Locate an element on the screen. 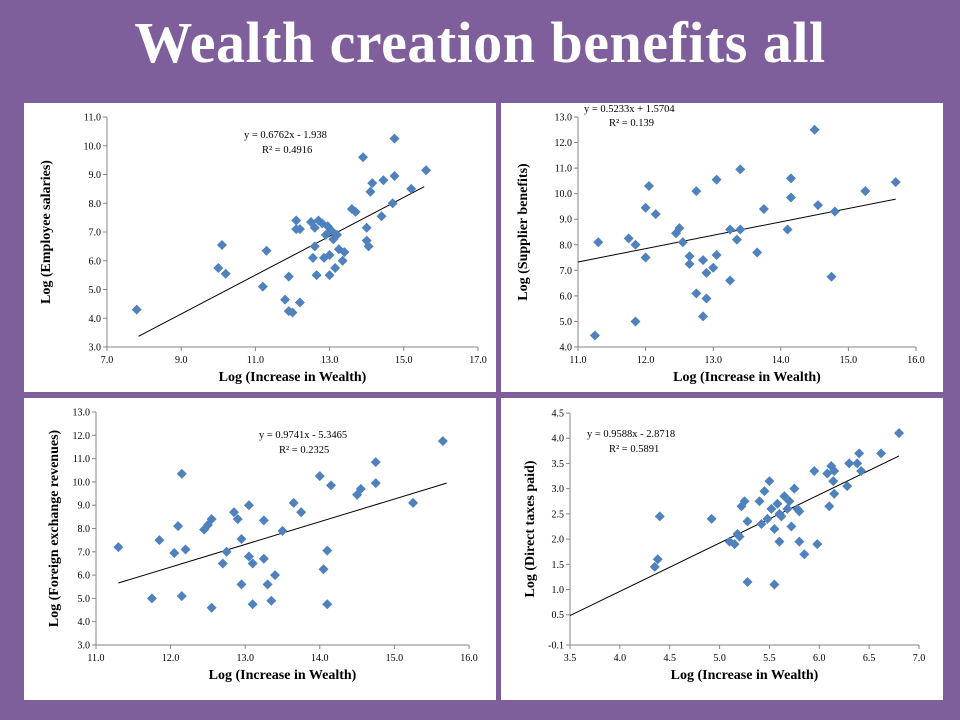 The width and height of the screenshot is (960, 720). y-tick-label: 9.0 is located at coordinates (95, 175).